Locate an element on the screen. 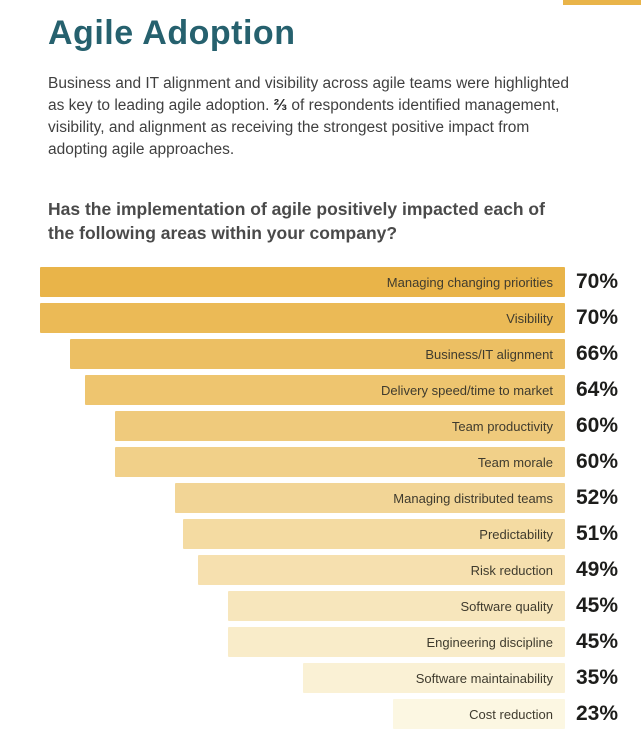  top-accent-bar is located at coordinates (602, 2).